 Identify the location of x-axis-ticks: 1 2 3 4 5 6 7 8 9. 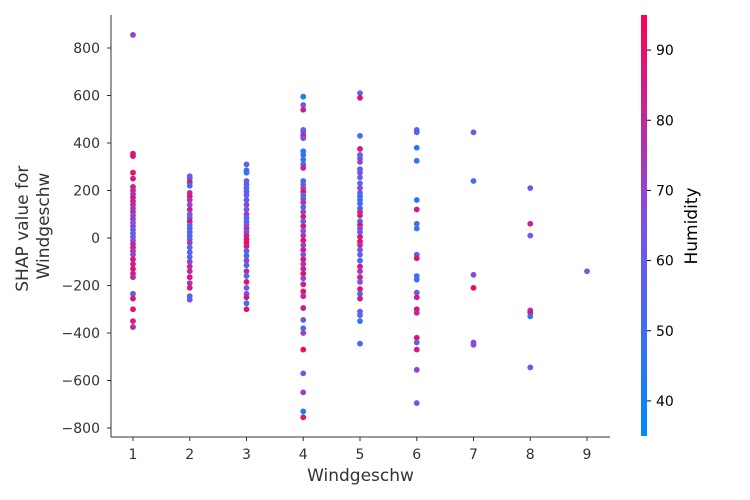
(360, 450).